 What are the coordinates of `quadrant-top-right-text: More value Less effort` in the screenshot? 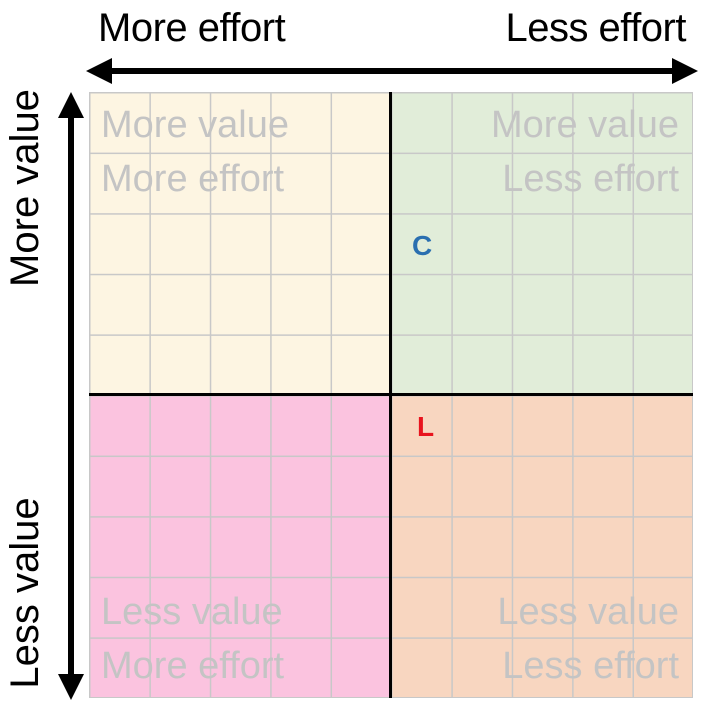 It's located at (585, 152).